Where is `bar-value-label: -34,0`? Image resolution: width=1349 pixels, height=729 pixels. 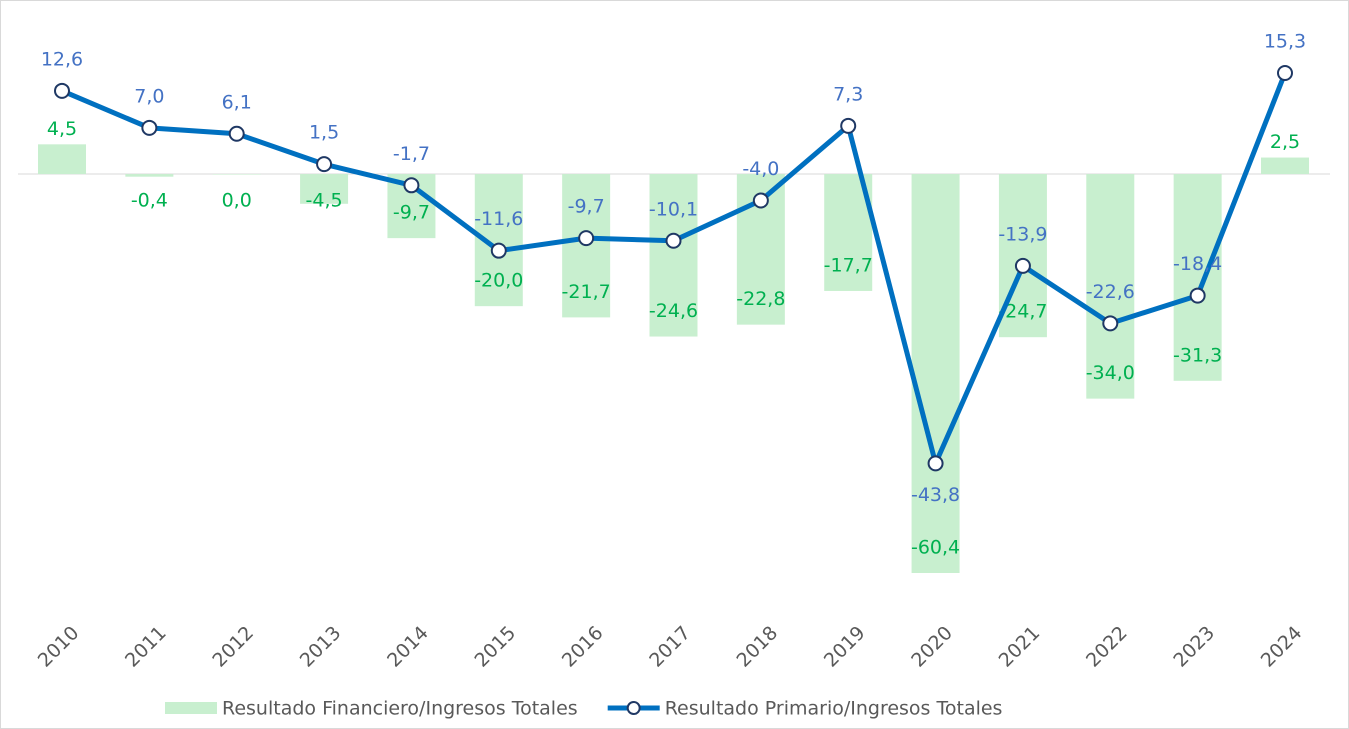
bar-value-label: -34,0 is located at coordinates (1110, 373).